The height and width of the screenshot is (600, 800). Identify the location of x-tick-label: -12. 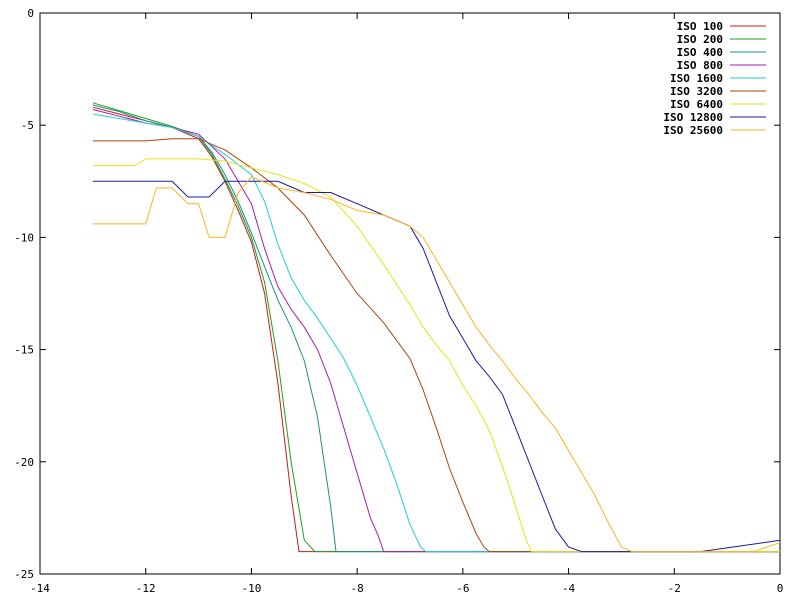
(146, 588).